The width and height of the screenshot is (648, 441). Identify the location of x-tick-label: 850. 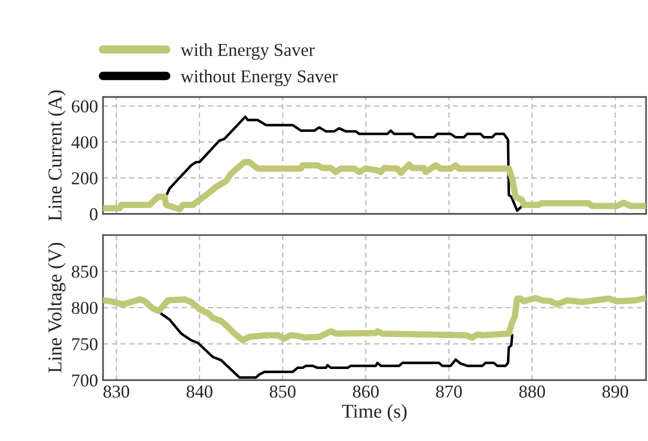
(283, 392).